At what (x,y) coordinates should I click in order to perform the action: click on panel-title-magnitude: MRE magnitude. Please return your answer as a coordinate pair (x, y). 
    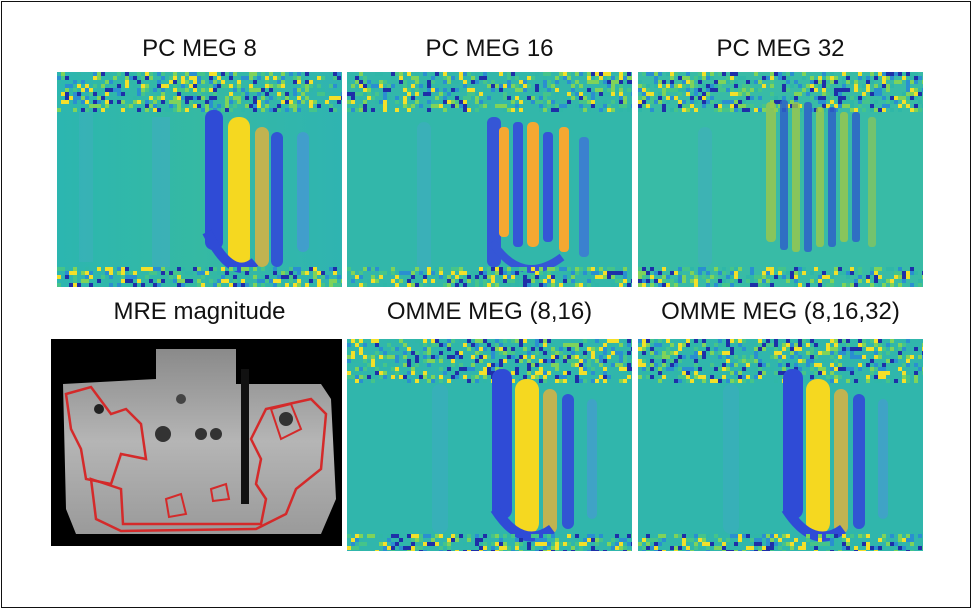
    Looking at the image, I should click on (199, 311).